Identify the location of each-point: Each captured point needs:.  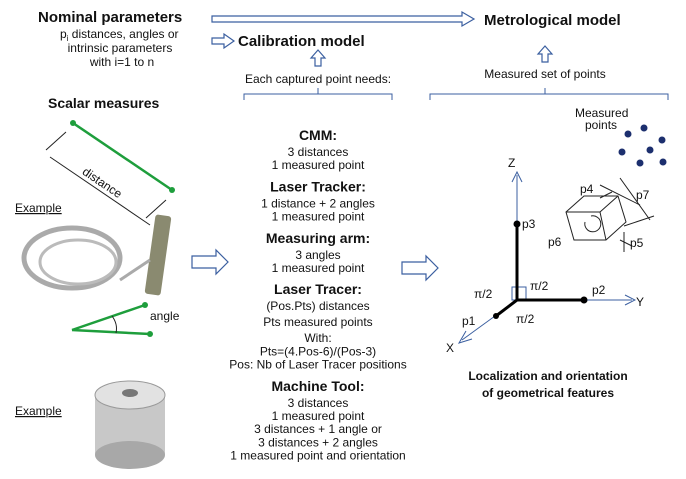
(318, 79).